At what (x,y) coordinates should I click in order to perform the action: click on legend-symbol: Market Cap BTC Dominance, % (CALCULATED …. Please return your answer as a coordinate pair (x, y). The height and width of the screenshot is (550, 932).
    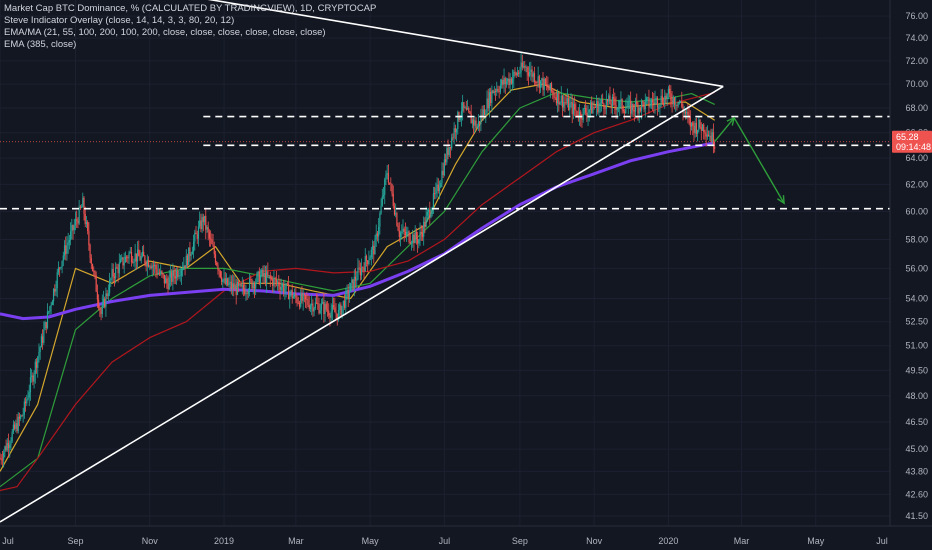
    Looking at the image, I should click on (190, 8).